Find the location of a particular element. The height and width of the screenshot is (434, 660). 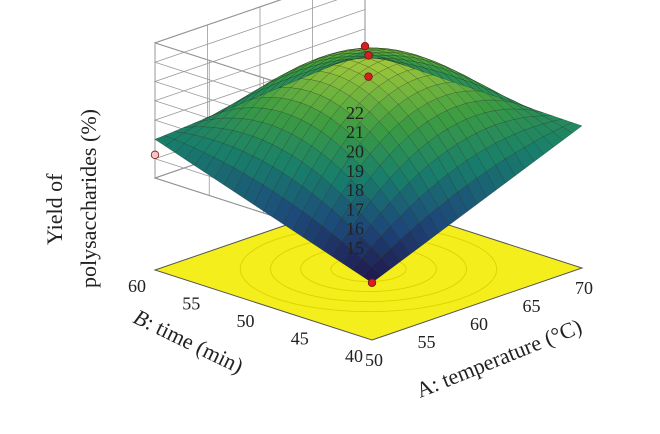

y-tick-label: 60 is located at coordinates (137, 286).